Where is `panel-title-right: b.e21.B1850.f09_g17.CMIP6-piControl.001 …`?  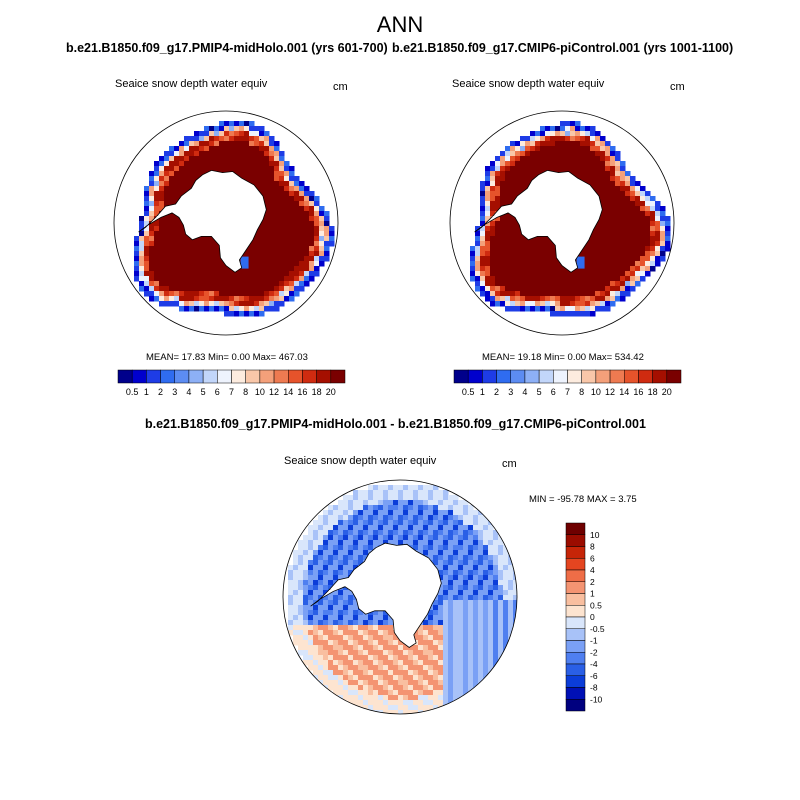 panel-title-right: b.e21.B1850.f09_g17.CMIP6-piControl.001 … is located at coordinates (563, 48).